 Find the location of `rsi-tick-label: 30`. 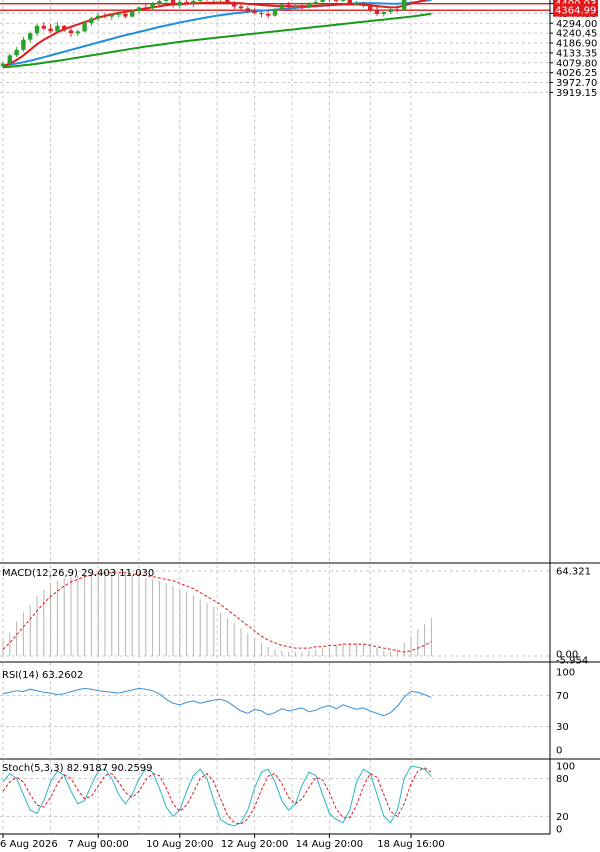

rsi-tick-label: 30 is located at coordinates (562, 727).